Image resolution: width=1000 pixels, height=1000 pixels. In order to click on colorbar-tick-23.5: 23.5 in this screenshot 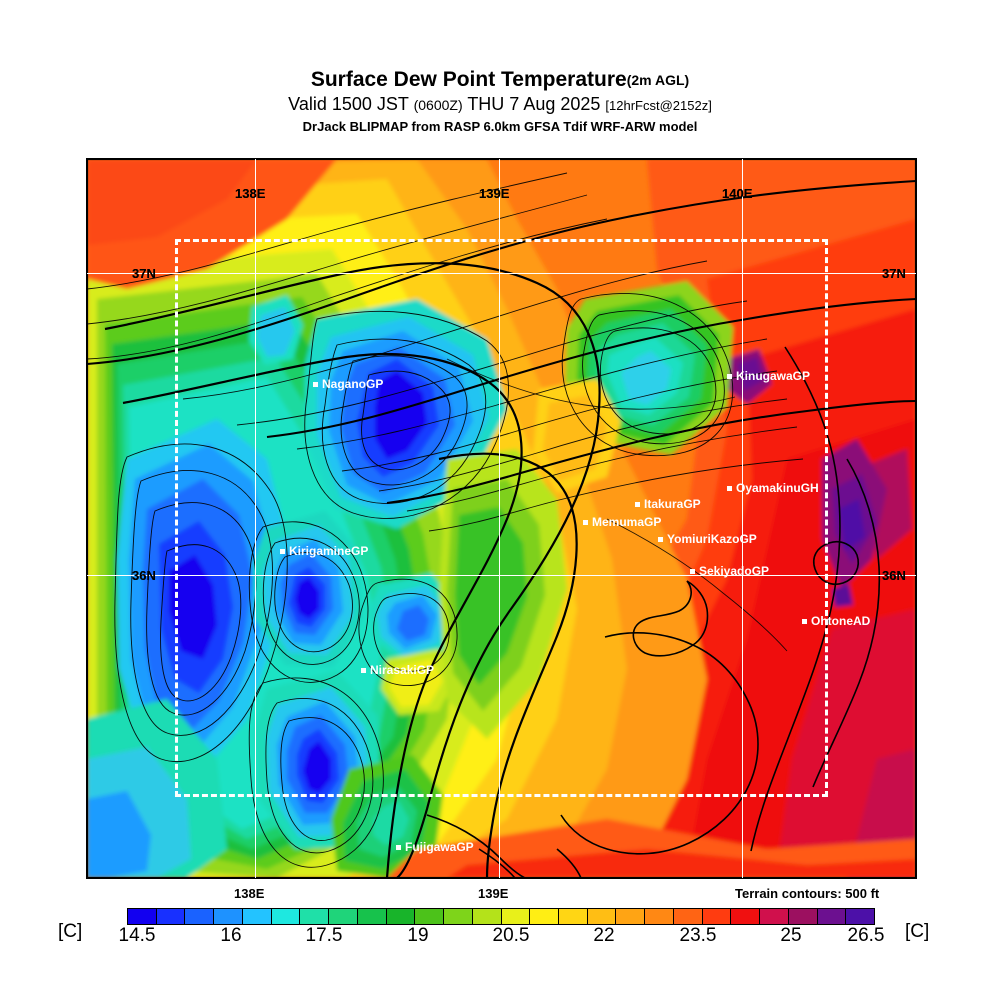, I will do `click(698, 935)`.